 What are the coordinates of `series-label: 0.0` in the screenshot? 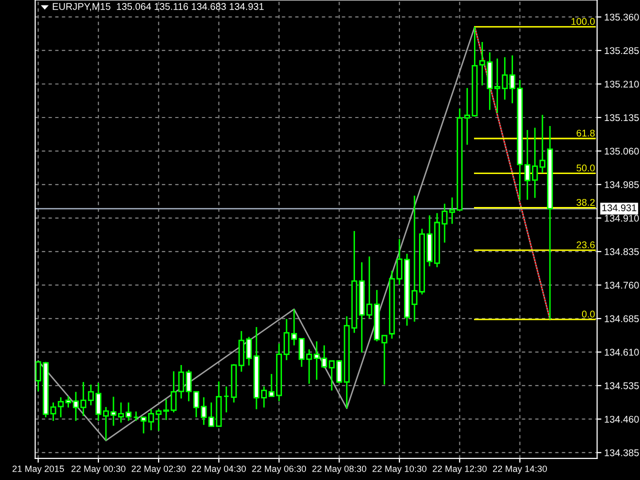 It's located at (588, 314).